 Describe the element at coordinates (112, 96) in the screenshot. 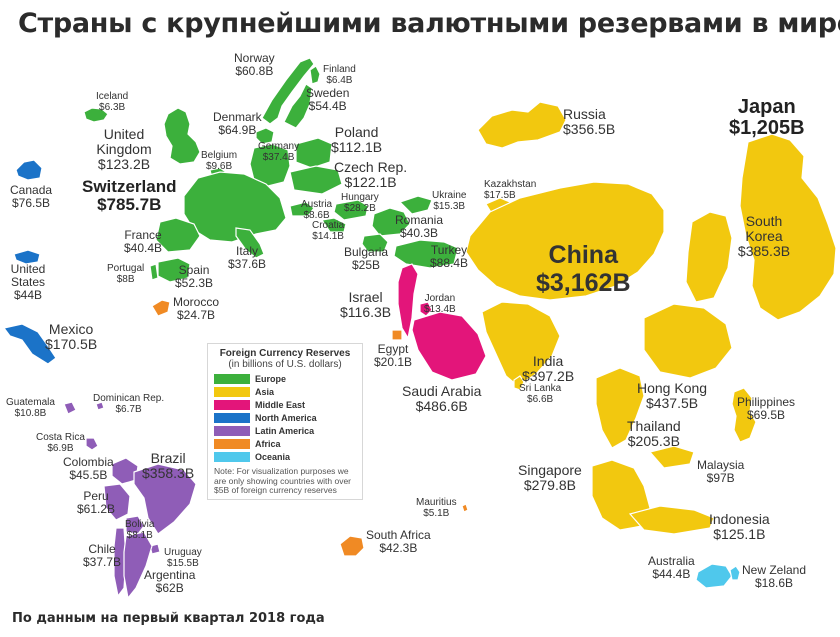

I see `country-name: Iceland` at that location.